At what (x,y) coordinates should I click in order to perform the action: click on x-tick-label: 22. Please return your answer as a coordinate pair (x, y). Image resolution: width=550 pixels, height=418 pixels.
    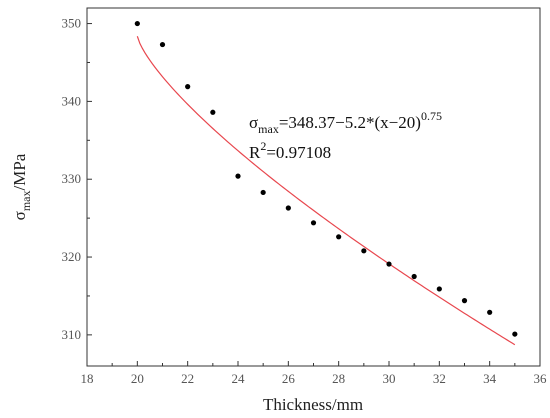
    Looking at the image, I should click on (187, 378).